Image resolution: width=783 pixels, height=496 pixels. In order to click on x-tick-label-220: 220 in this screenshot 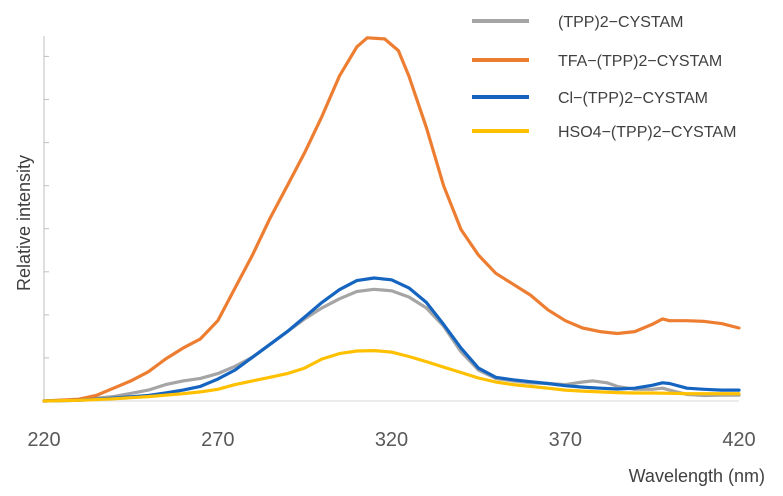, I will do `click(43, 440)`.